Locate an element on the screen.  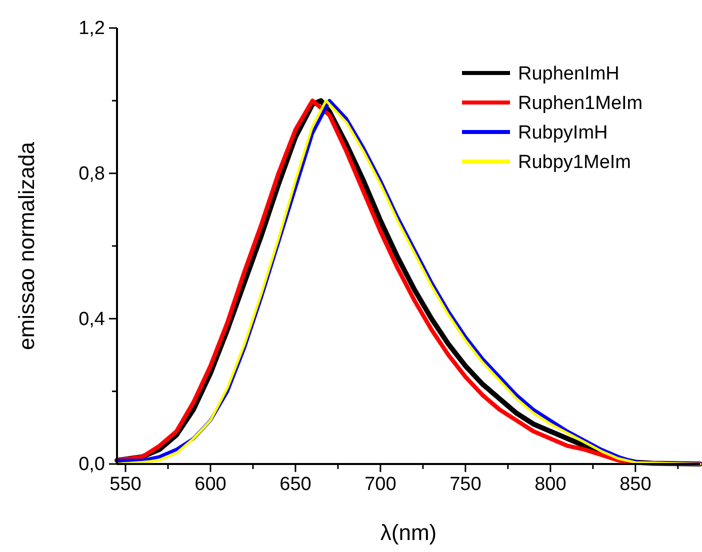
x-tick-label: 800 is located at coordinates (550, 484).